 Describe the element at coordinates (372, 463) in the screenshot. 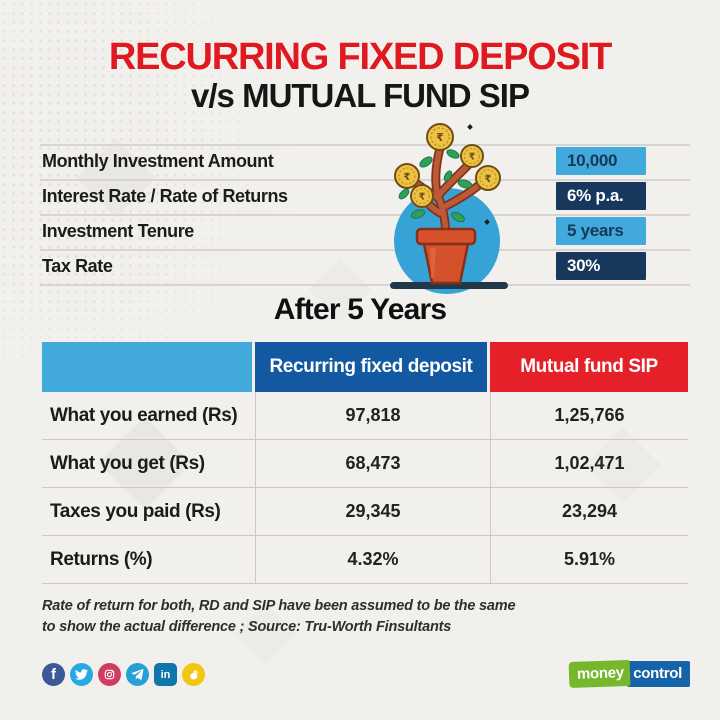

I see `rd-value: 68,473` at that location.